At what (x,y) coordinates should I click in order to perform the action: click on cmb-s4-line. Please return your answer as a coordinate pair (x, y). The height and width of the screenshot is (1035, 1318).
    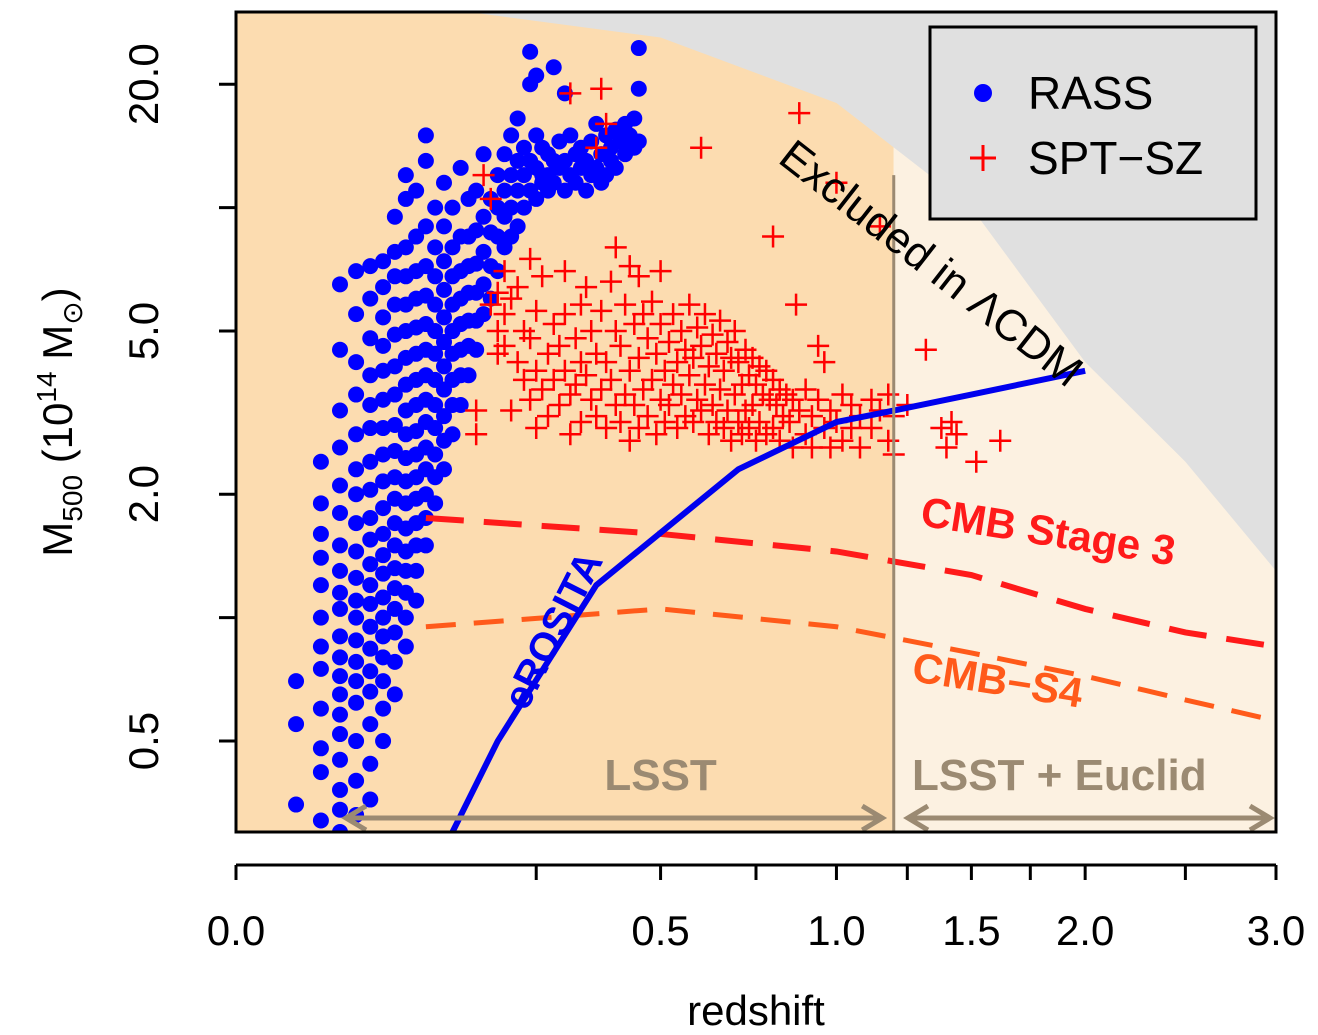
    Looking at the image, I should click on (850, 665).